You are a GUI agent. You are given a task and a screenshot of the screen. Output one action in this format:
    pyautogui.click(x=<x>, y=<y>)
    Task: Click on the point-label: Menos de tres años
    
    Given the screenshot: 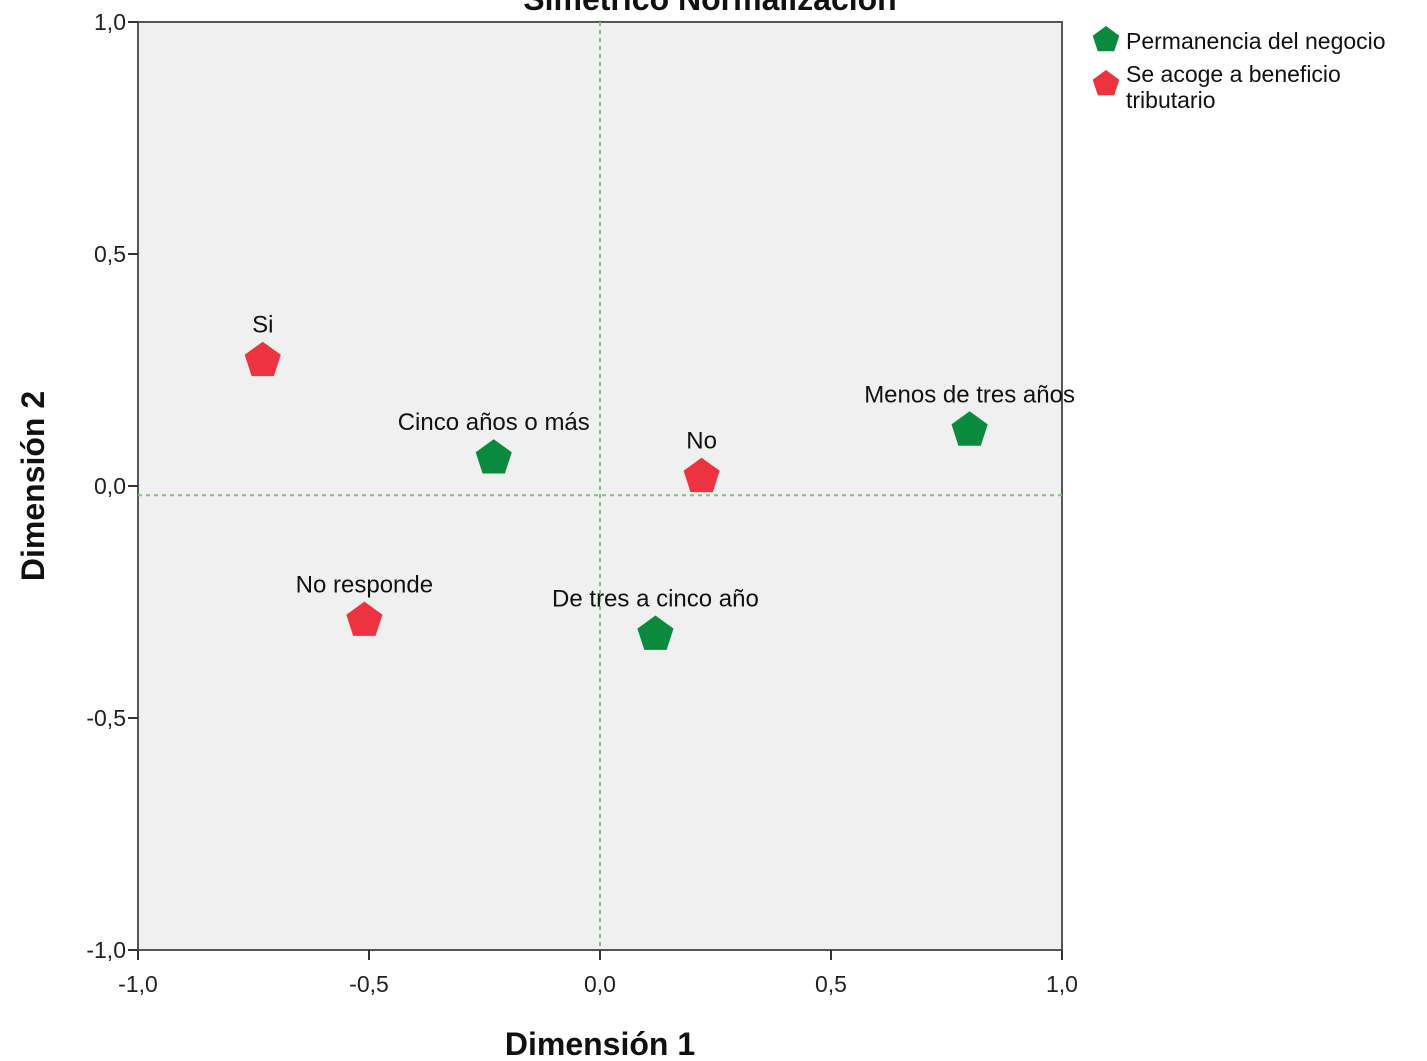 What is the action you would take?
    pyautogui.click(x=969, y=394)
    